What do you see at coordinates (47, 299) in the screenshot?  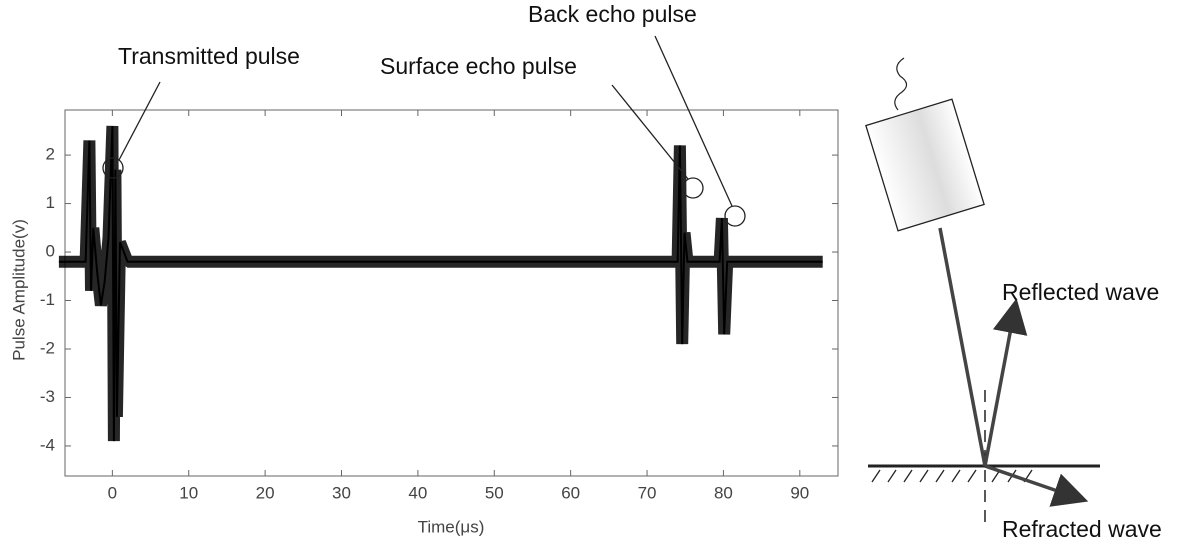 I see `y-tick-label: -1` at bounding box center [47, 299].